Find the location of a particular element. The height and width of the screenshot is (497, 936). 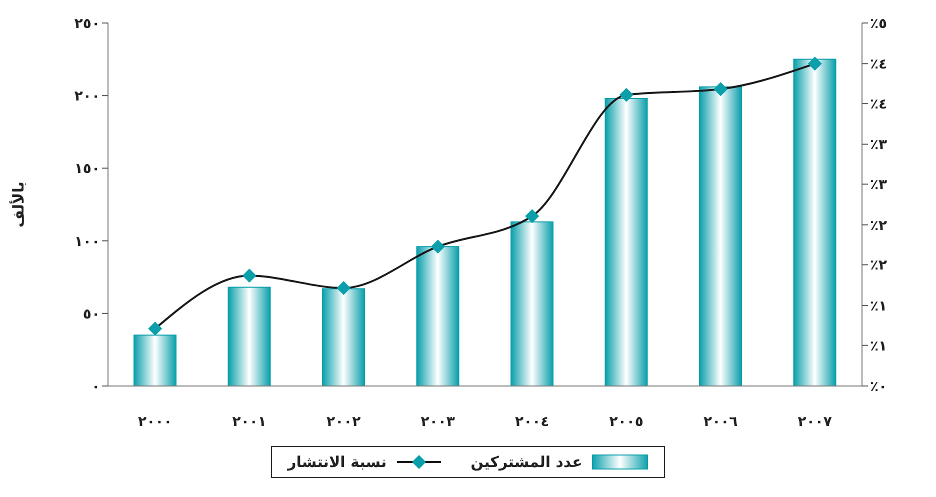

y2-tick-label: ٪٠ is located at coordinates (879, 386).